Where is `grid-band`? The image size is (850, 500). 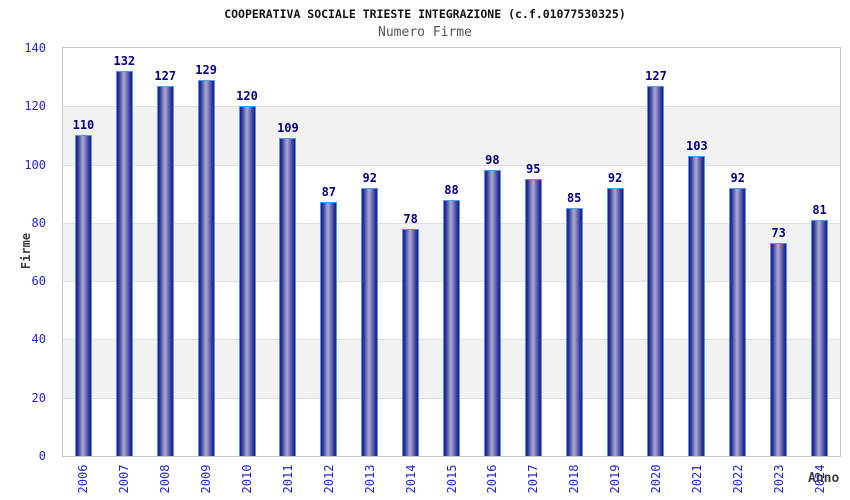
grid-band is located at coordinates (451, 135).